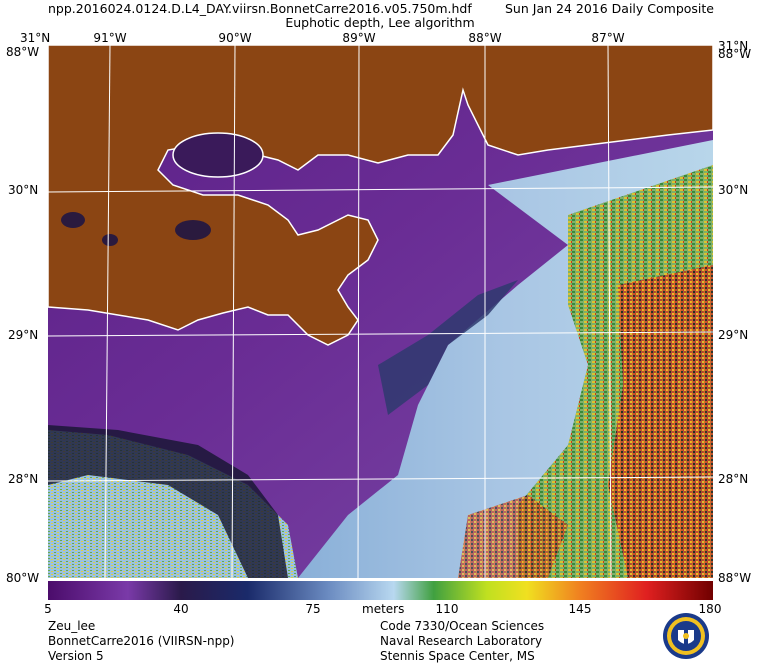 The width and height of the screenshot is (762, 664). Describe the element at coordinates (447, 609) in the screenshot. I see `colorbar-tick: 110` at that location.